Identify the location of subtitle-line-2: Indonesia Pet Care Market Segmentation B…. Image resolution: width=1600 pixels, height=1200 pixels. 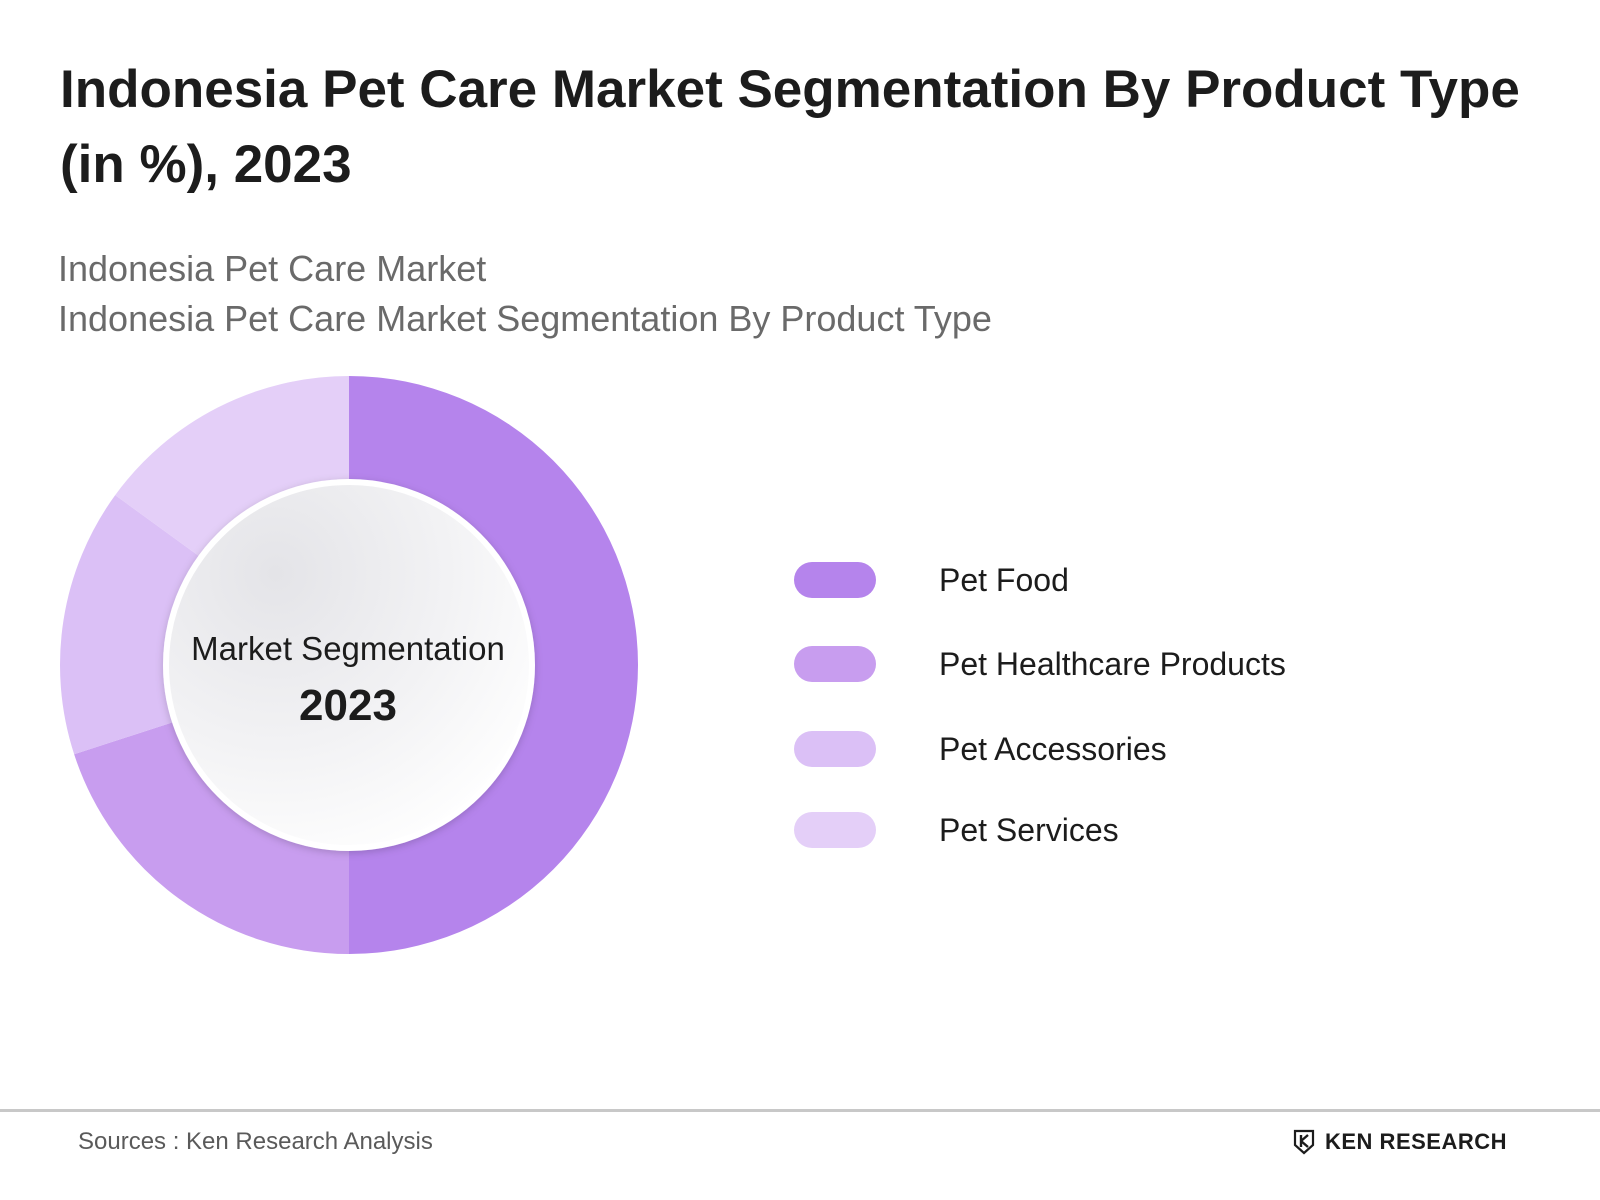
(525, 318).